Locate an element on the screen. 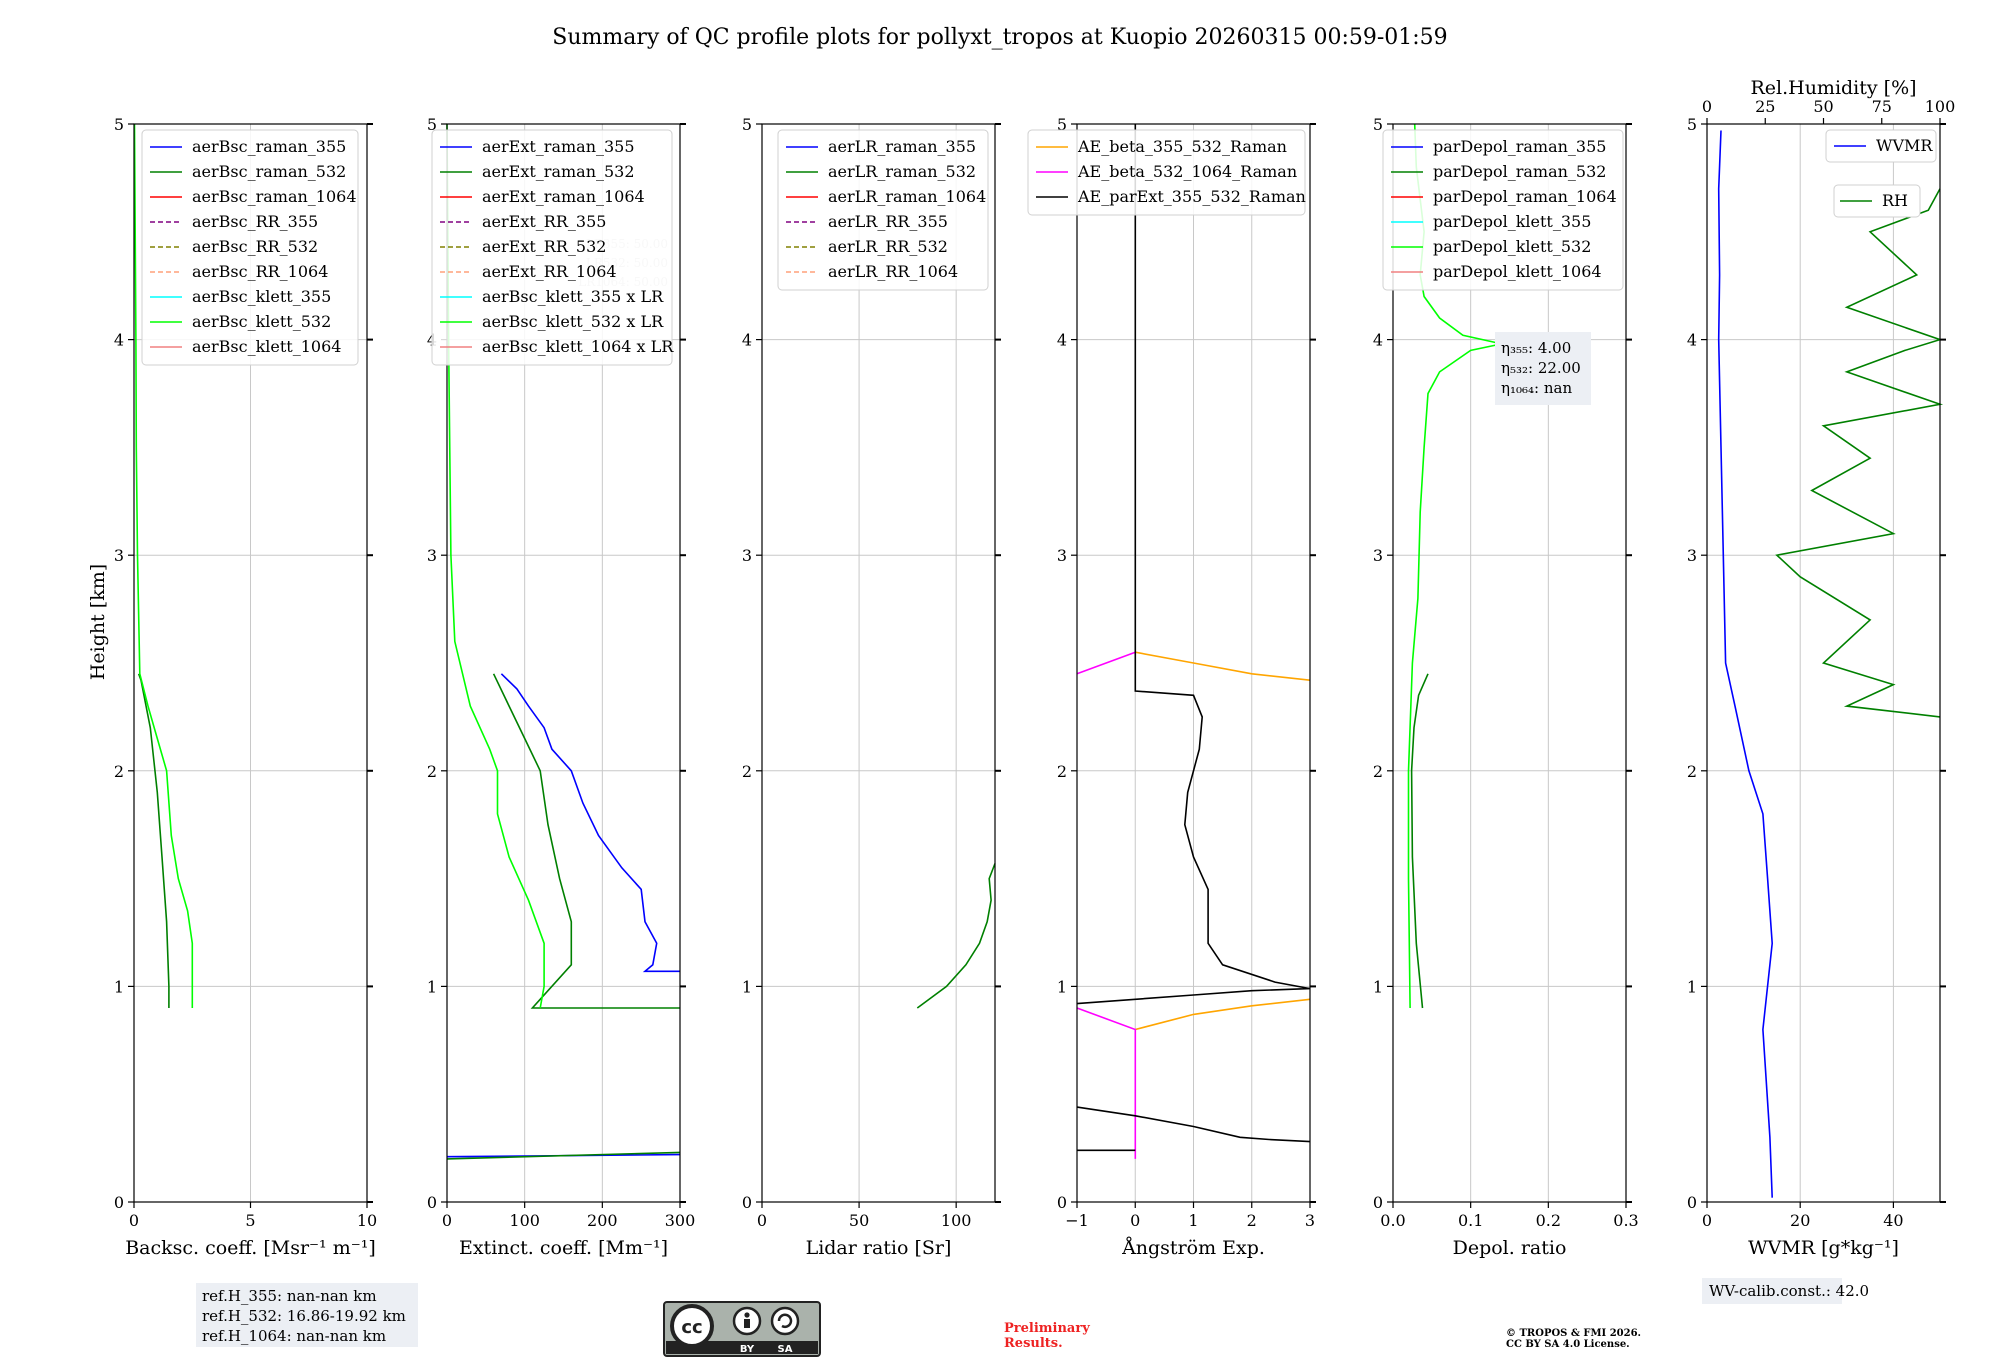 The width and height of the screenshot is (2000, 1360). legend-label: parDepol_klett_532 is located at coordinates (1512, 246).